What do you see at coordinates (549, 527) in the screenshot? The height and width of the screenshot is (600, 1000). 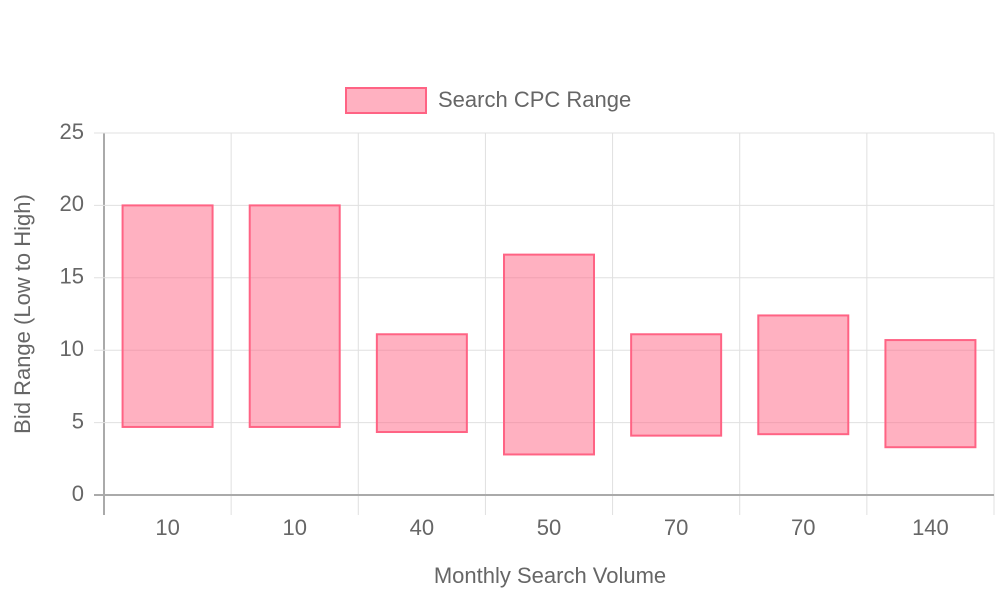 I see `x-tick-label: 50` at bounding box center [549, 527].